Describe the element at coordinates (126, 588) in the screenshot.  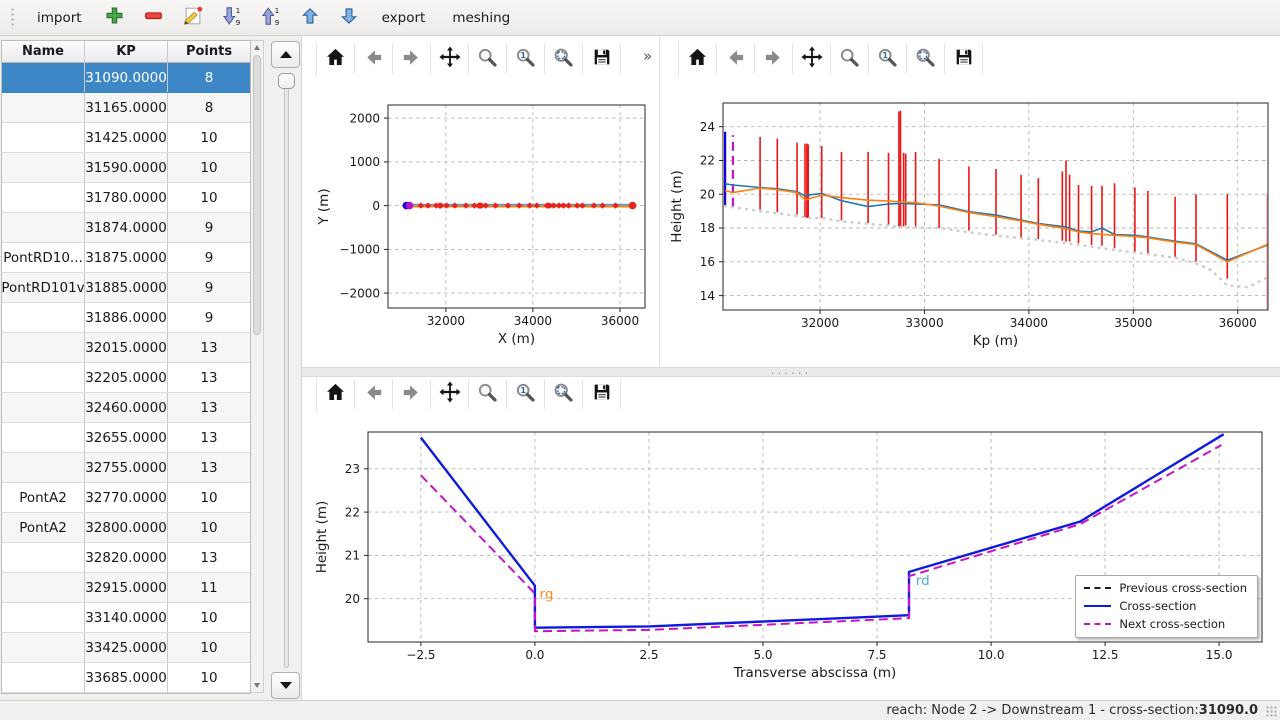
I see `table-row: 32915.0000 11` at that location.